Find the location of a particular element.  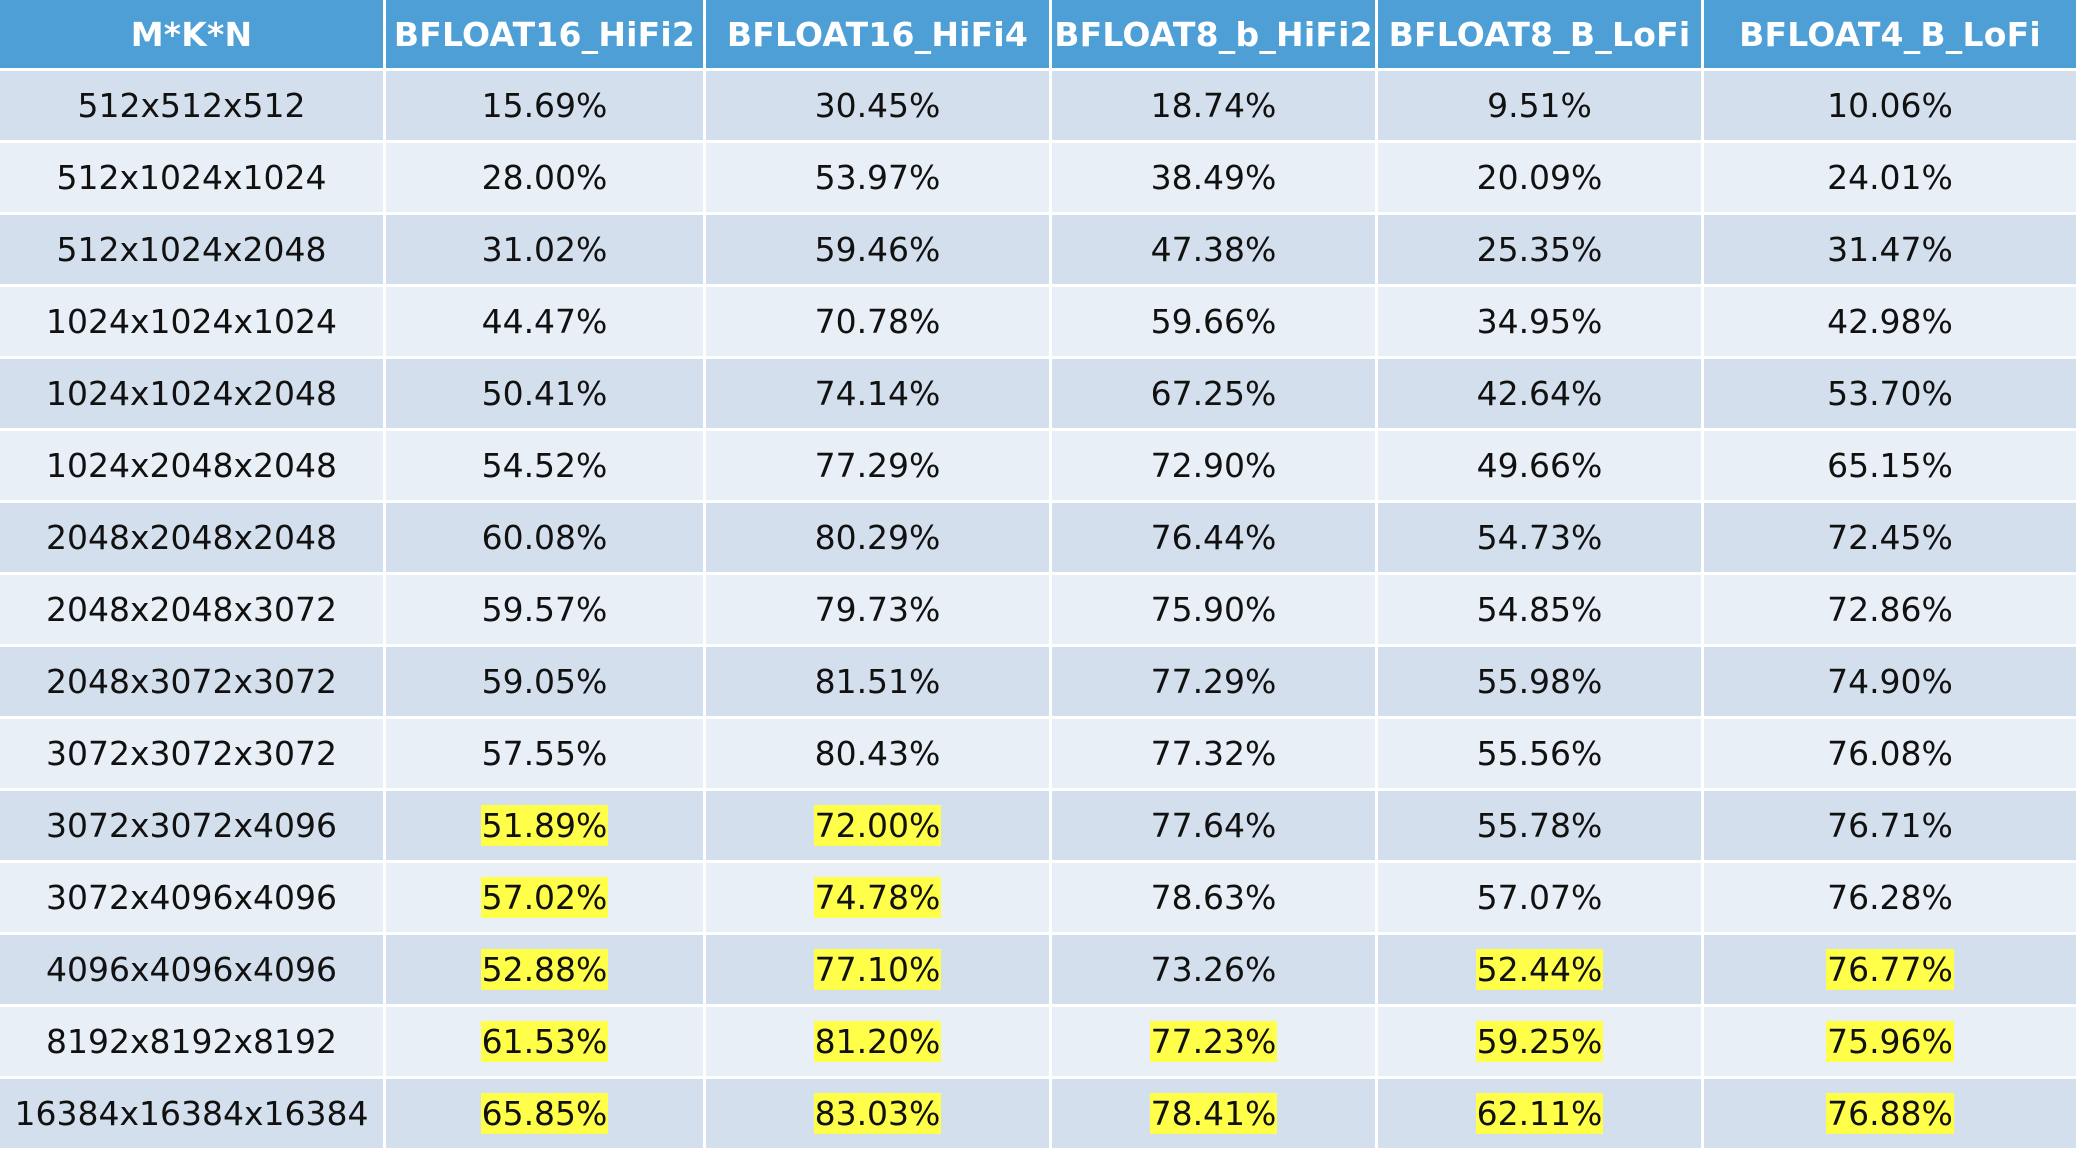

value-cell: 77.10% is located at coordinates (879, 971).